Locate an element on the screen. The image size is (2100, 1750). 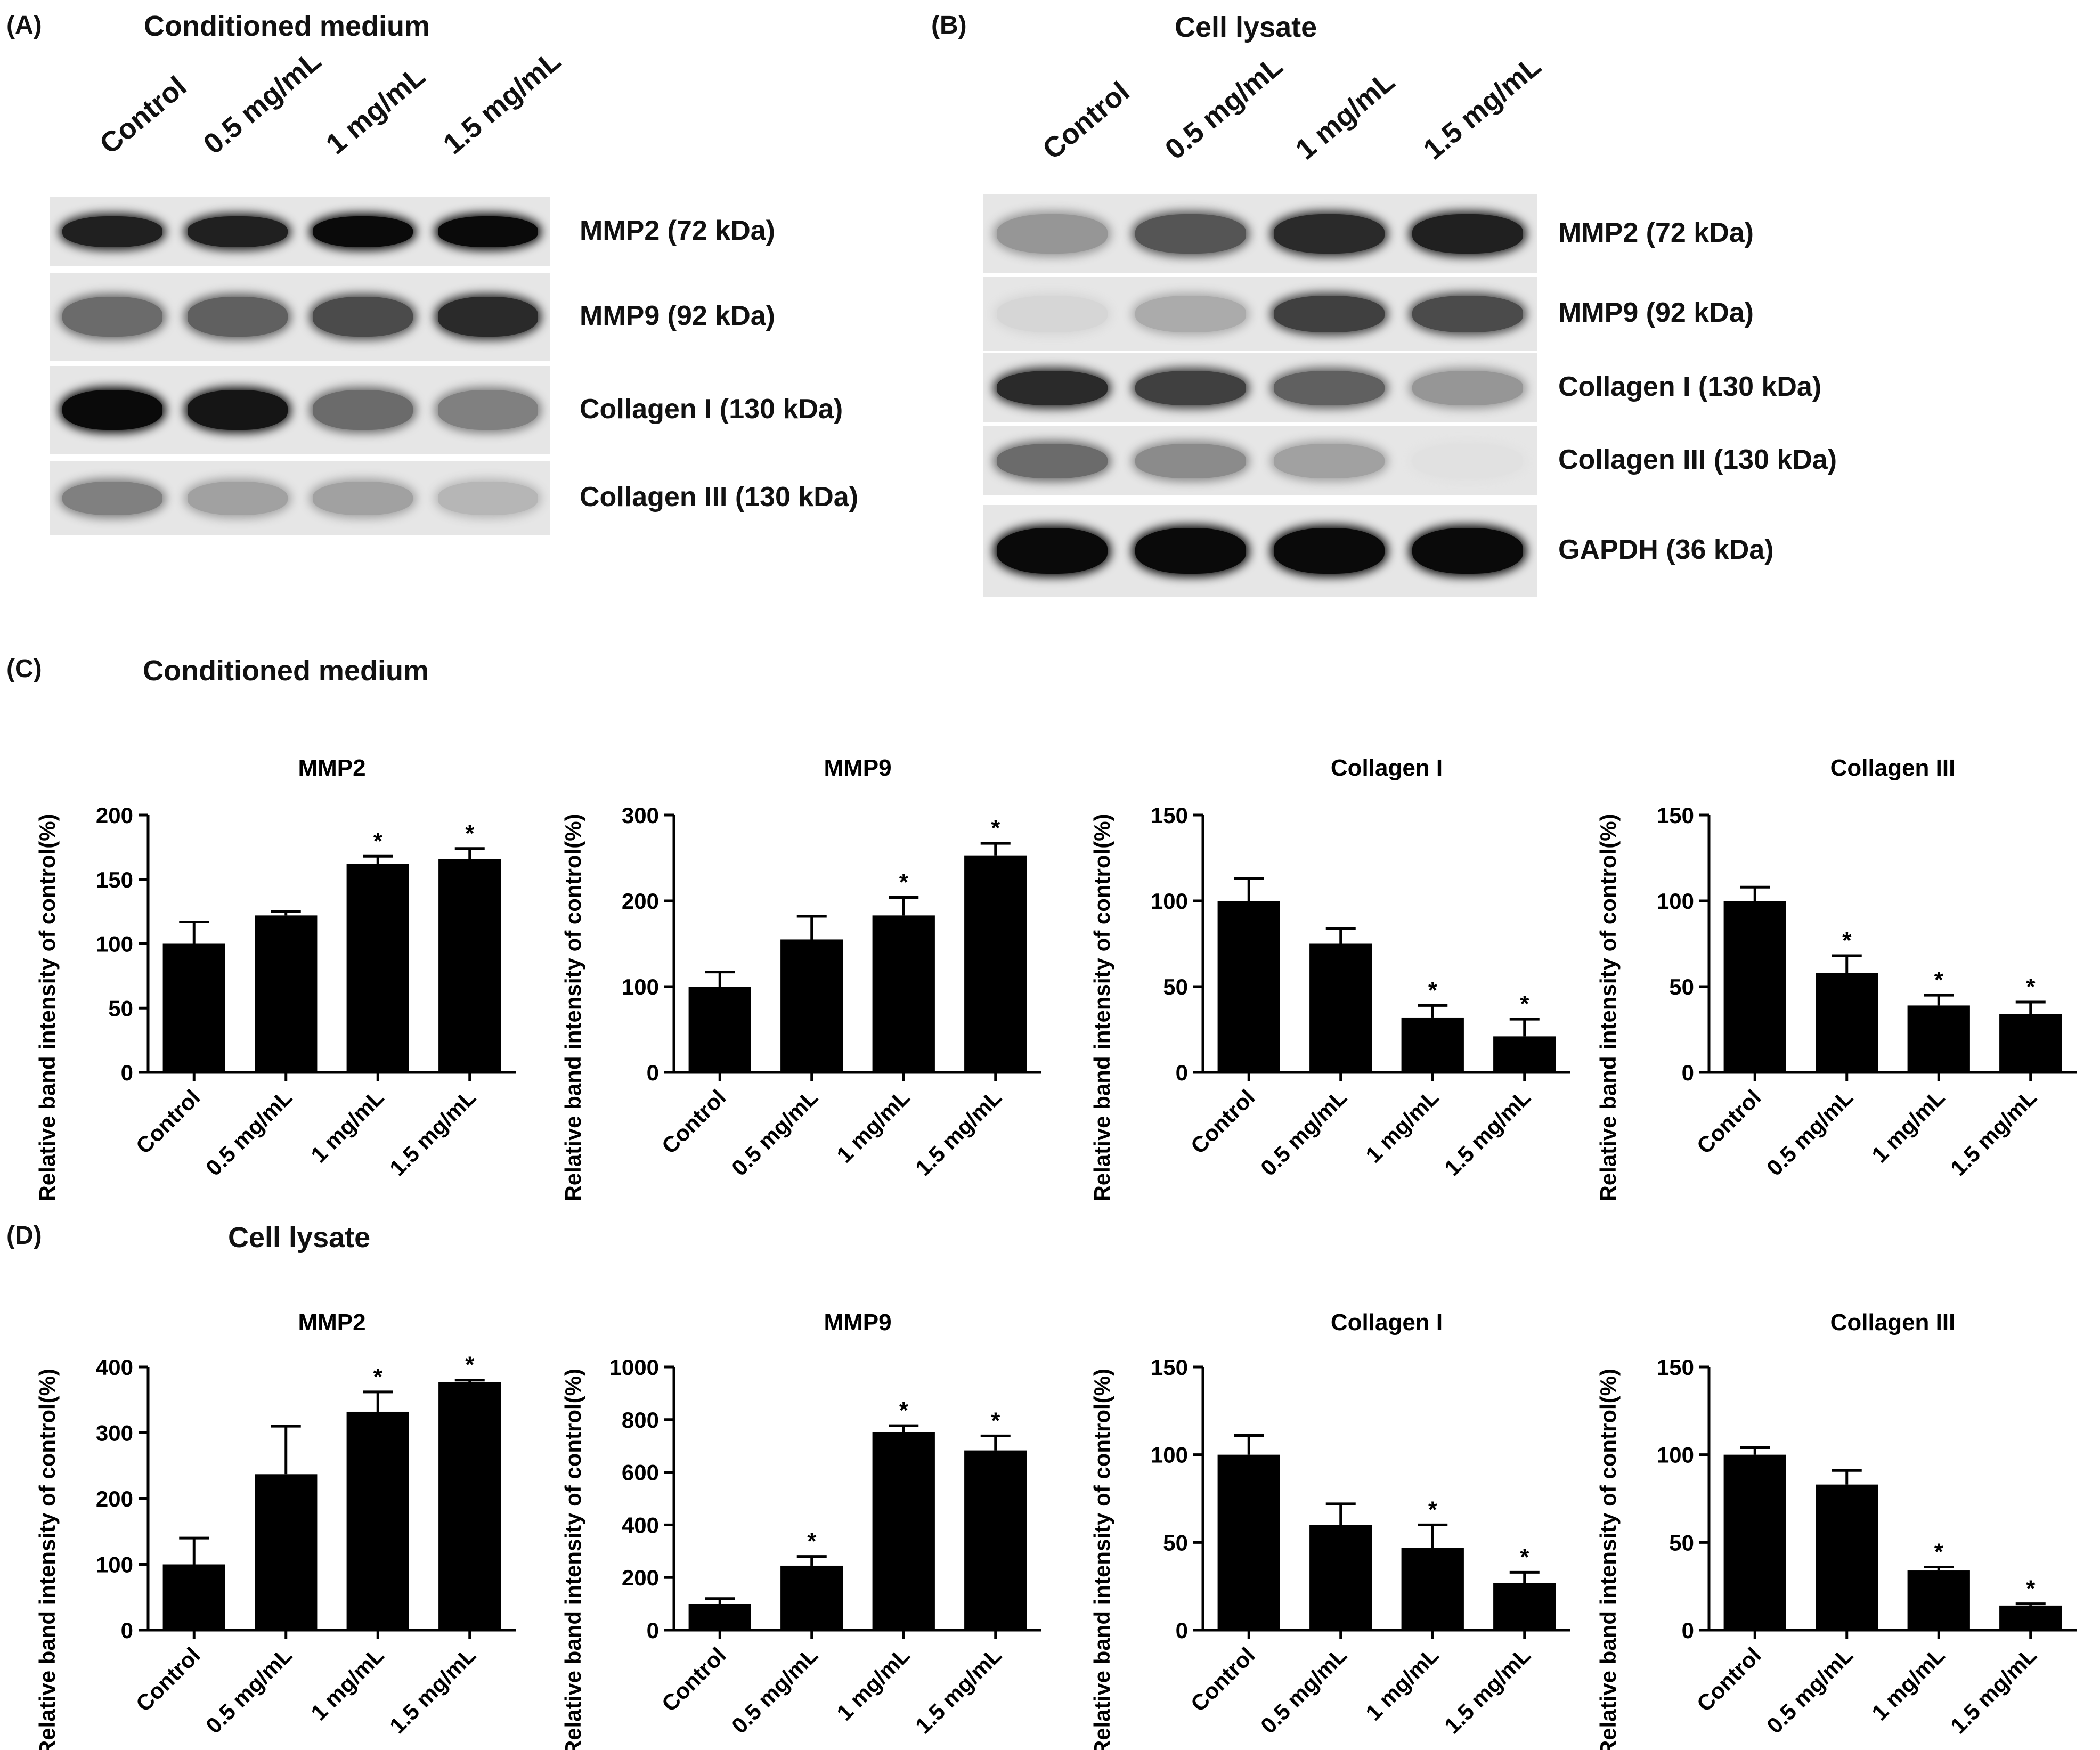
y-tick-label: 1000 is located at coordinates (634, 1367).